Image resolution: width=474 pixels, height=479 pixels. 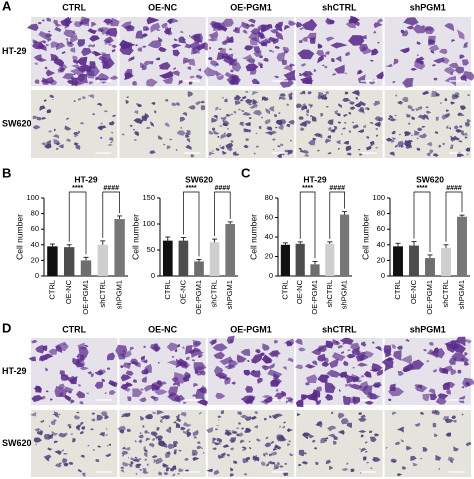 I want to click on bar, so click(x=398, y=261).